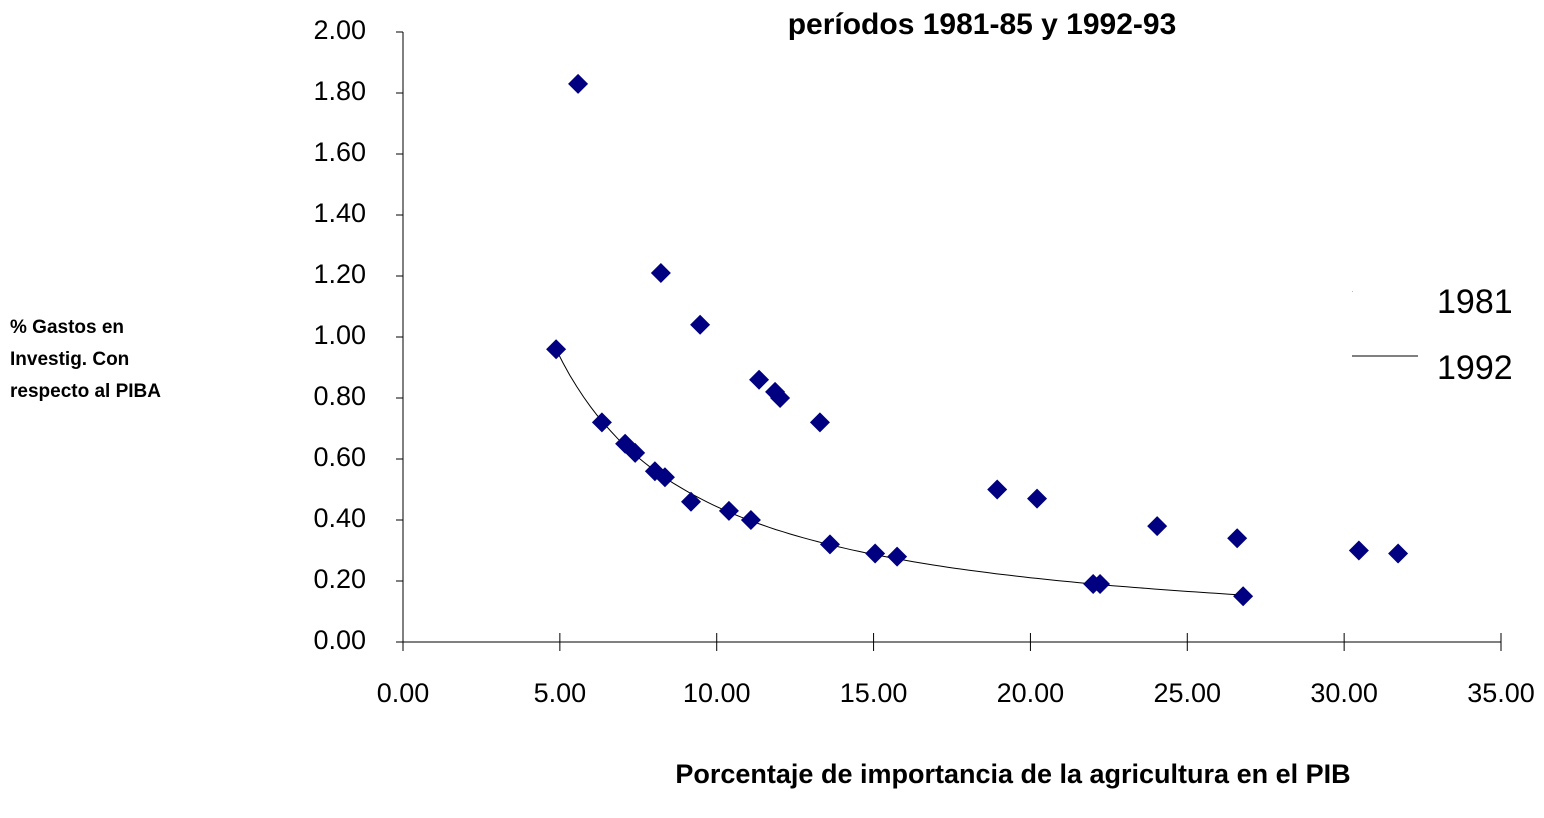  Describe the element at coordinates (982, 24) in the screenshot. I see `chart-title: períodos 1981-85 y 1992-93` at that location.